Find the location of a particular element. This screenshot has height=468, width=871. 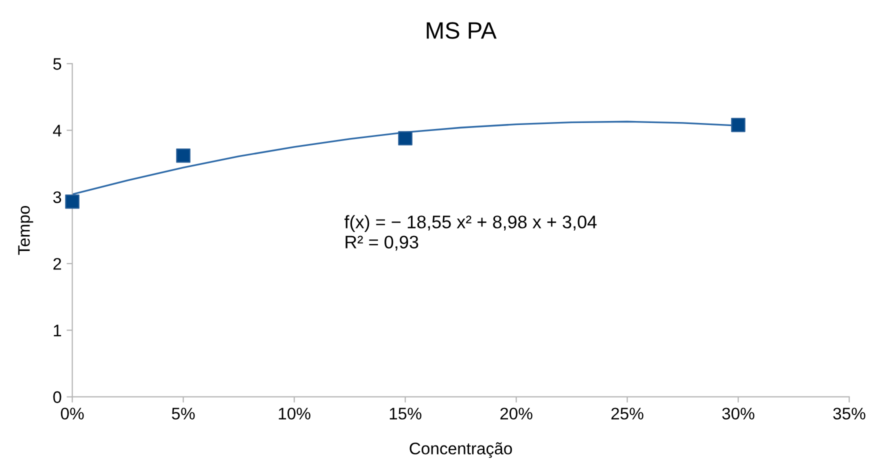

y-tick-label: 1 is located at coordinates (58, 330).